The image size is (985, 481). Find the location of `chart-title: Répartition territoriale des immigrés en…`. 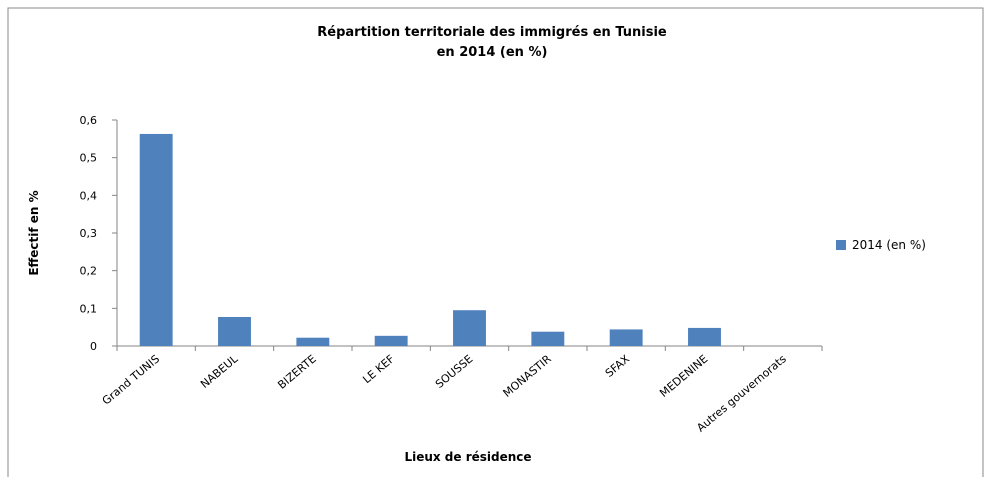

chart-title: Répartition territoriale des immigrés en… is located at coordinates (492, 32).